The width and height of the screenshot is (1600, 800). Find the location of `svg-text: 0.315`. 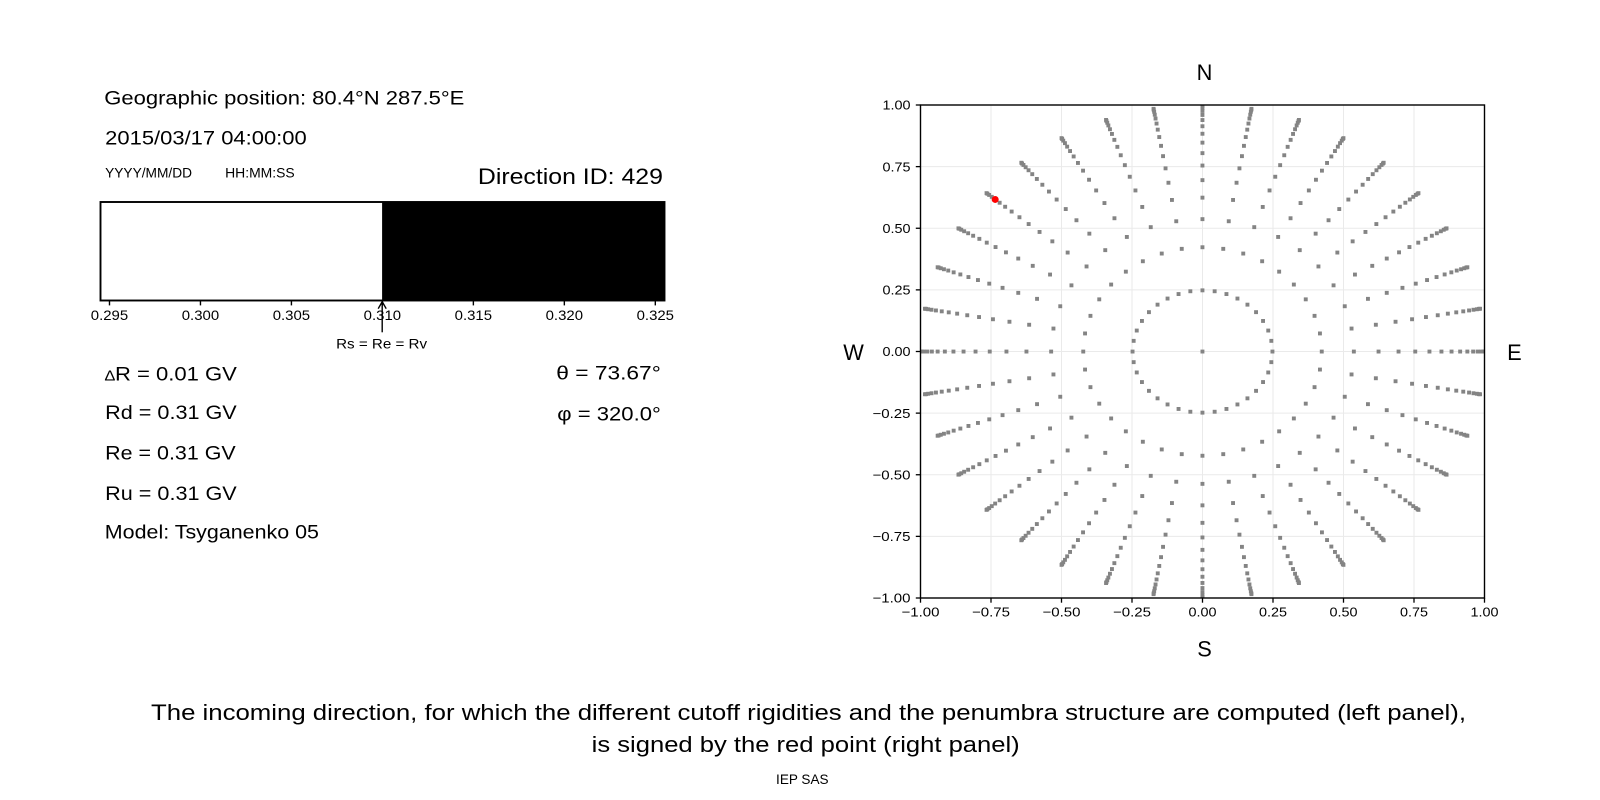

svg-text: 0.315 is located at coordinates (473, 315).